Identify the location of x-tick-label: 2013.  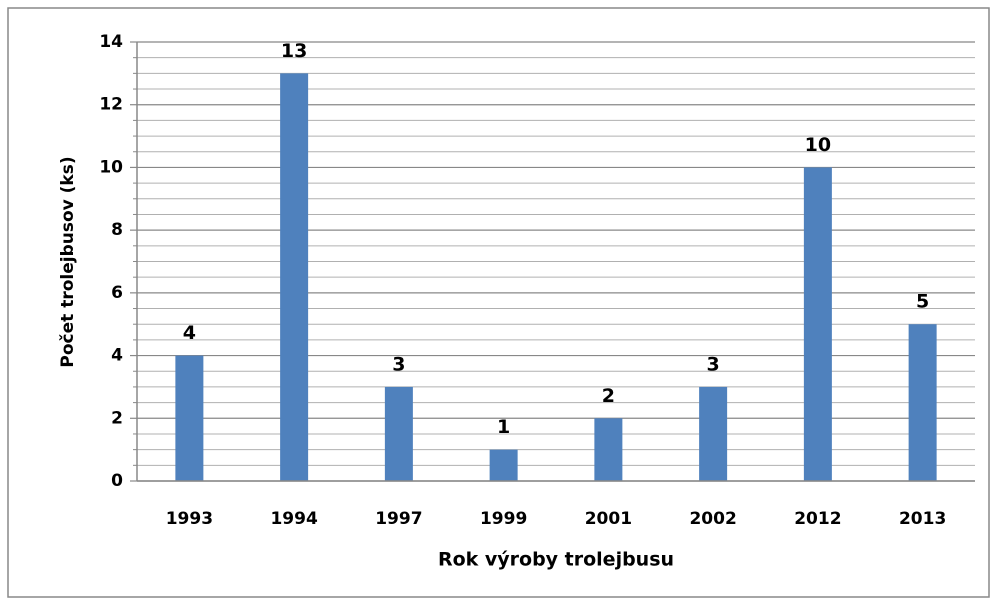
(922, 519).